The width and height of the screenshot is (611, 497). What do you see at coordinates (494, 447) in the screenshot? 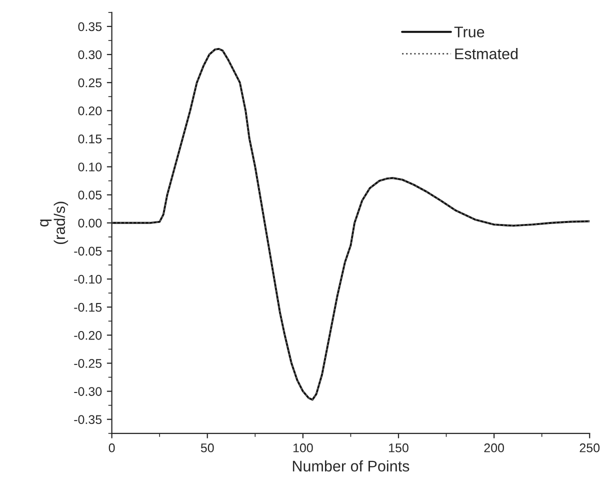
I see `x-tick-label: 200` at bounding box center [494, 447].